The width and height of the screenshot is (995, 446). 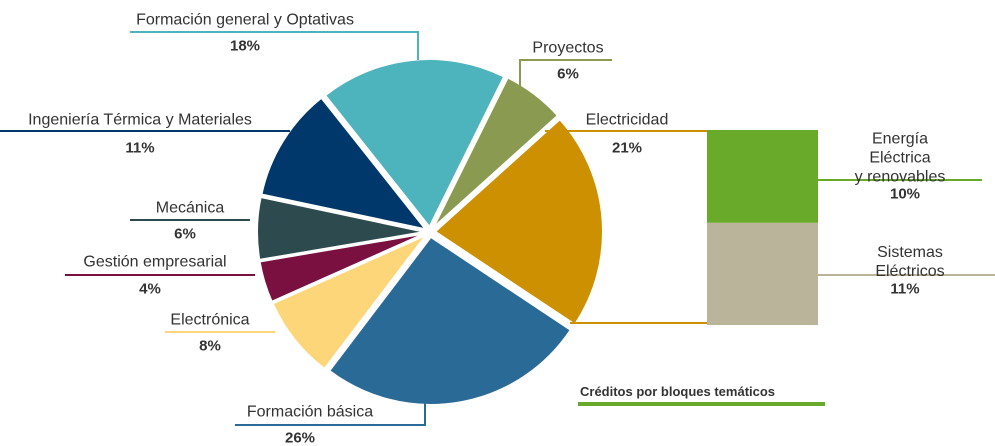 What do you see at coordinates (905, 289) in the screenshot?
I see `bar-value: 11%` at bounding box center [905, 289].